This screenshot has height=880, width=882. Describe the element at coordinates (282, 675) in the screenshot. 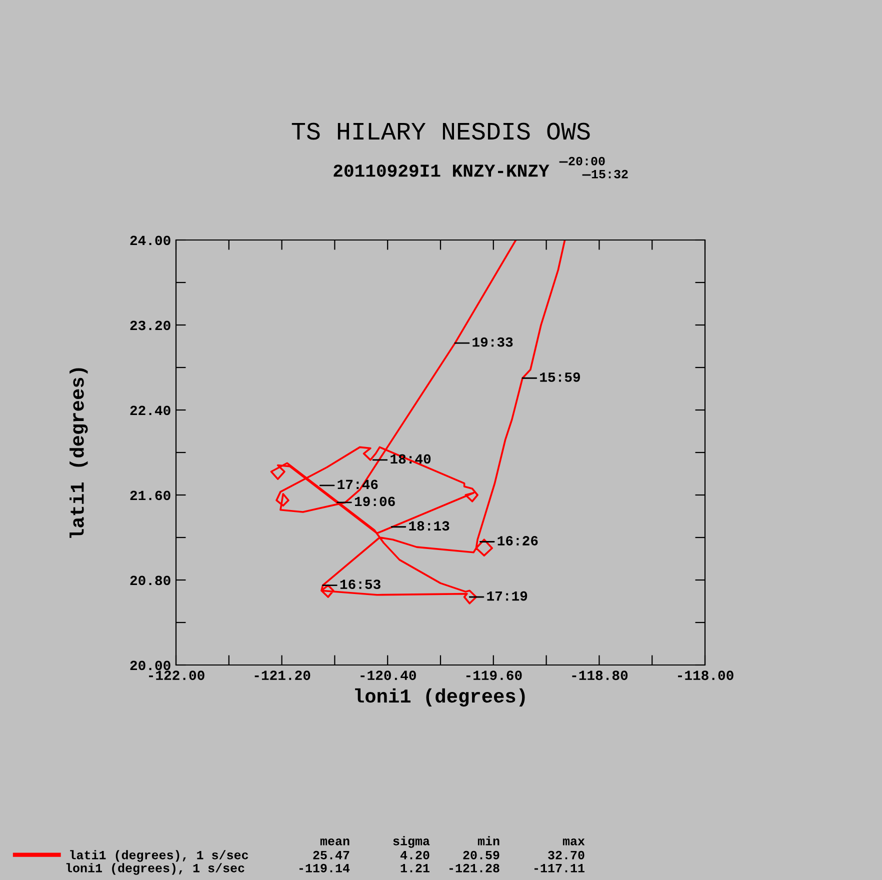

I see `x-tick-label: -121.20` at that location.